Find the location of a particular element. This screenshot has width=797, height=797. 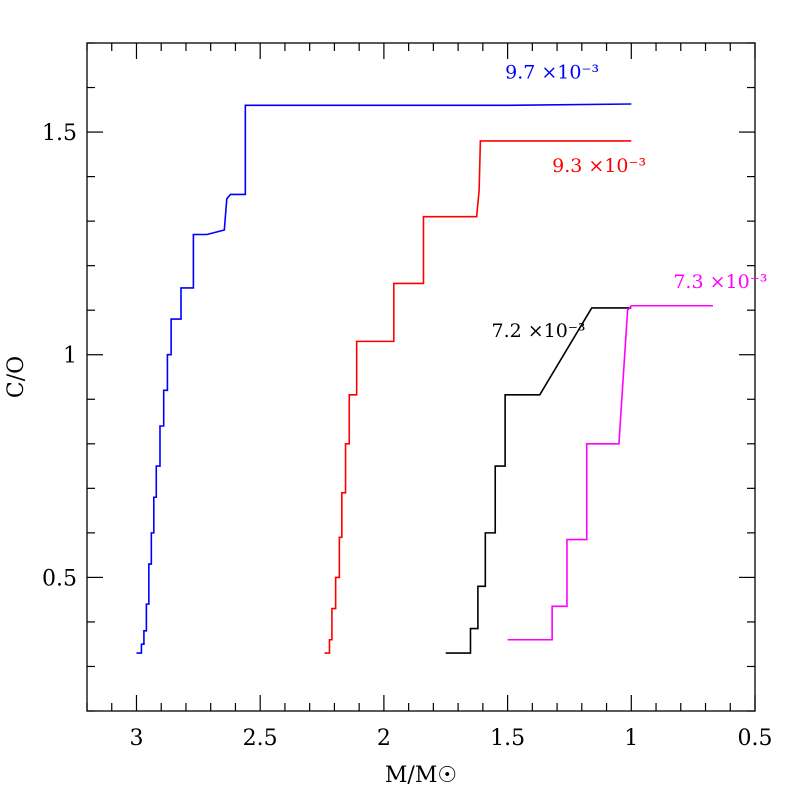

y-tick-label: 1 is located at coordinates (70, 356).